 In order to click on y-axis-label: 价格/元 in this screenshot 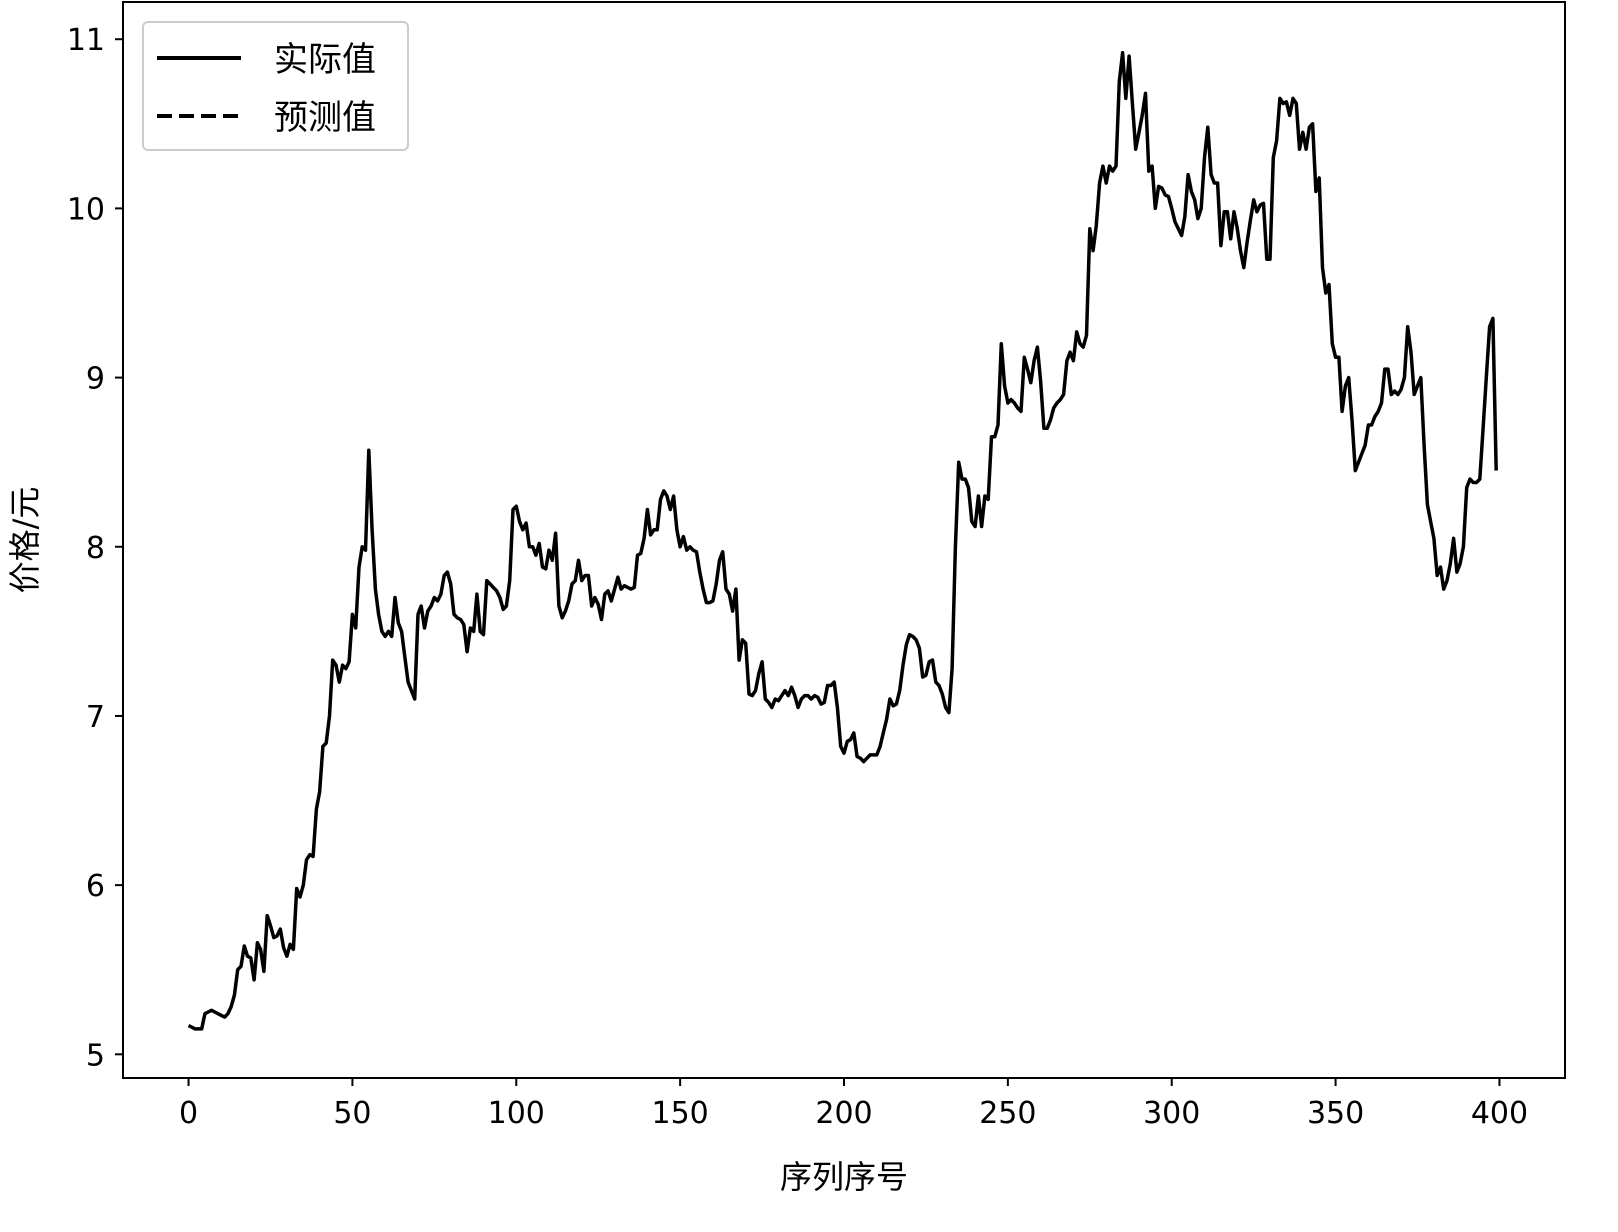, I will do `click(25, 540)`.